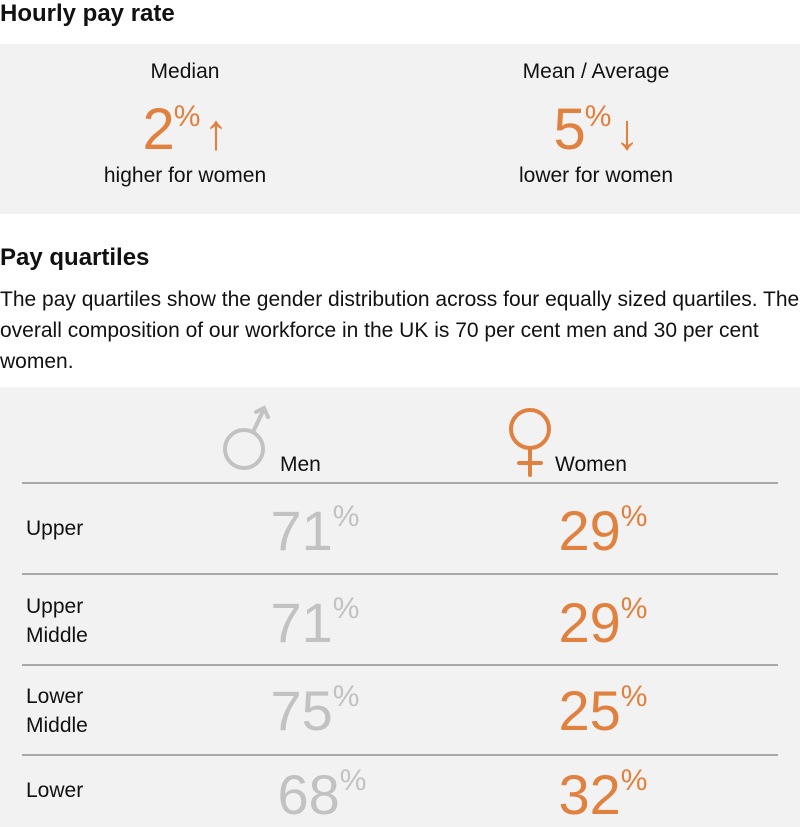 The image size is (800, 827). I want to click on women-value: 25, so click(589, 710).